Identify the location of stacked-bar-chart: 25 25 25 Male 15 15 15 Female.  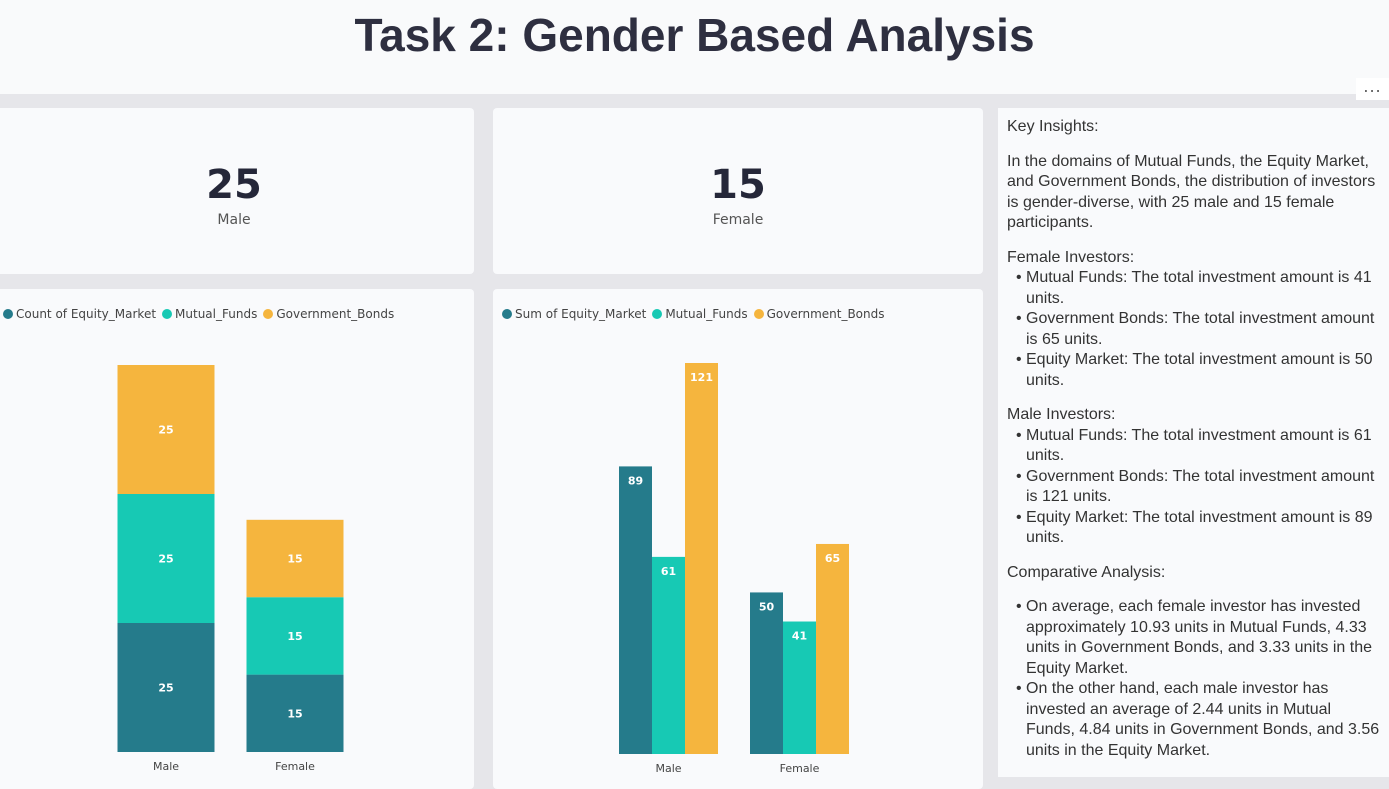
(230, 569).